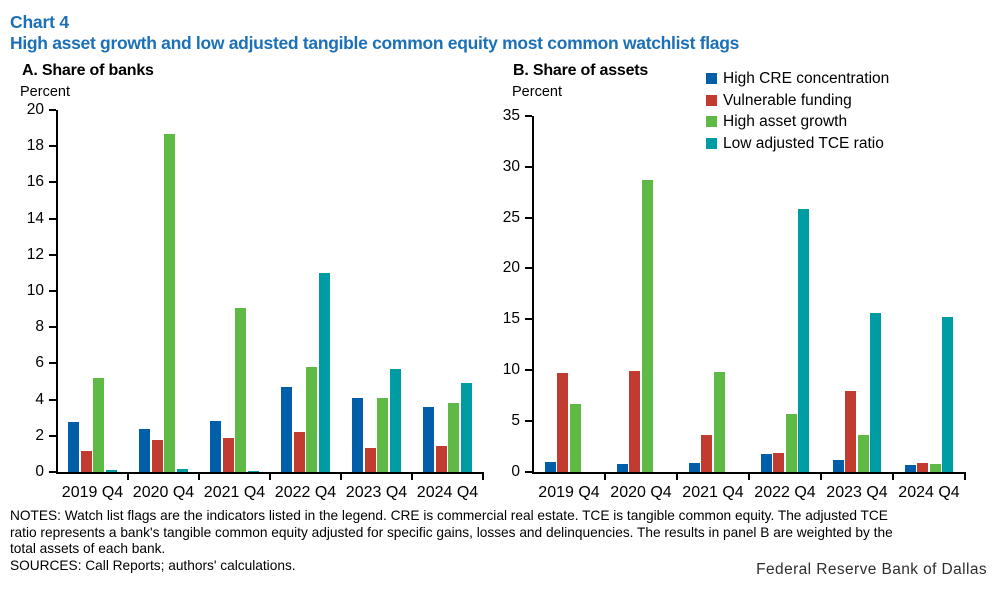 This screenshot has height=589, width=997. What do you see at coordinates (581, 70) in the screenshot?
I see `panel-b-heading: B. Share of assets` at bounding box center [581, 70].